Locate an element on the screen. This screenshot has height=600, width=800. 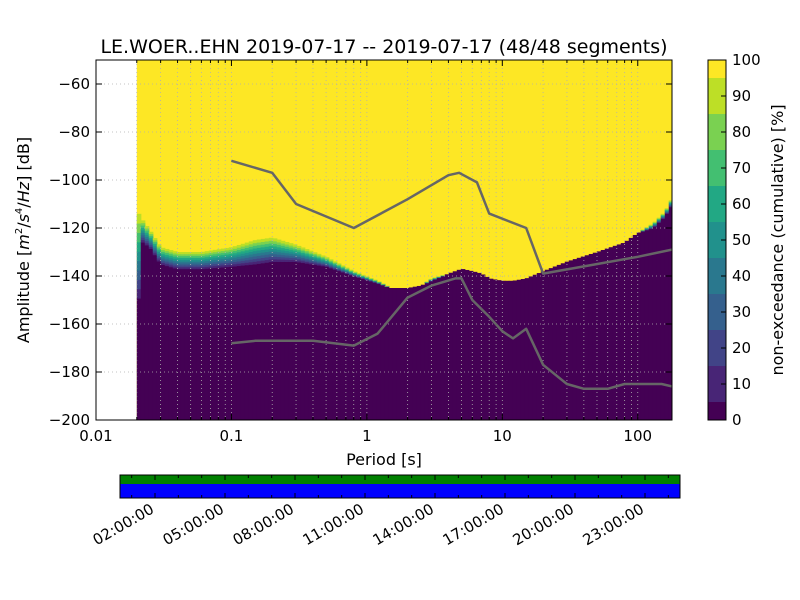
colorbar-tick-label: 10 is located at coordinates (741, 384).